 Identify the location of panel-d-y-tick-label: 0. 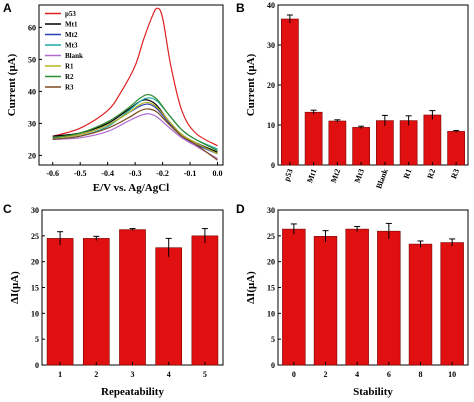
(273, 365).